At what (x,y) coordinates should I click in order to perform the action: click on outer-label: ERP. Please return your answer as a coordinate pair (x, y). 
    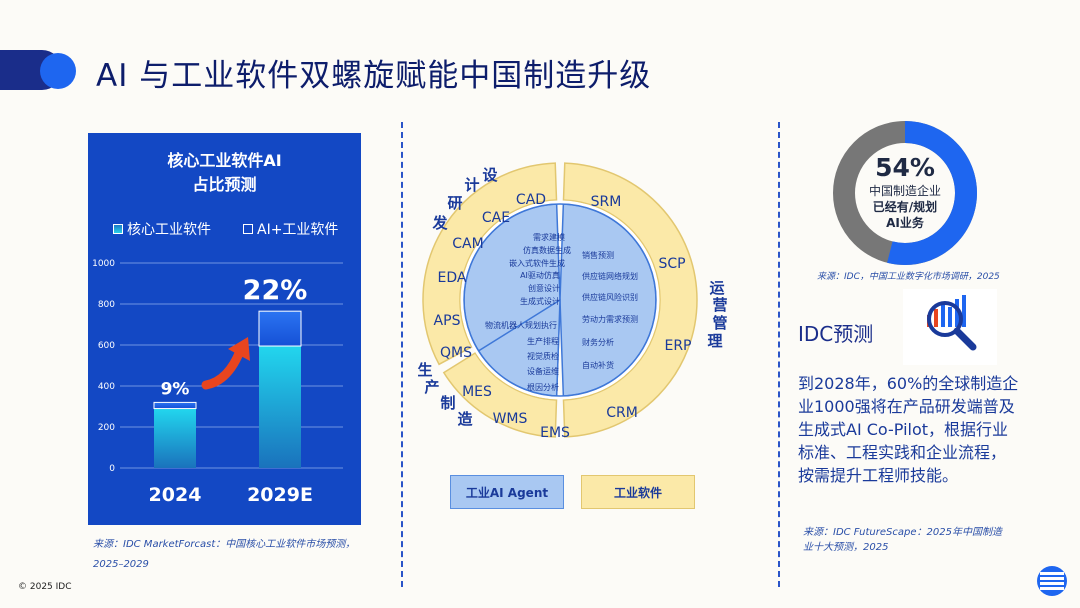
    Looking at the image, I should click on (677, 346).